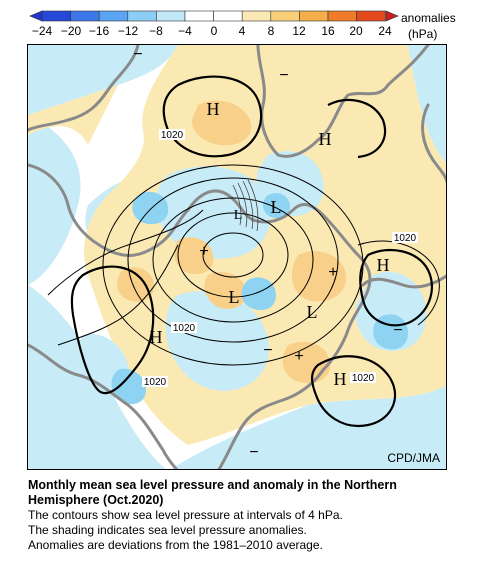 Image resolution: width=480 pixels, height=570 pixels. I want to click on colorbar-tick: 12, so click(299, 31).